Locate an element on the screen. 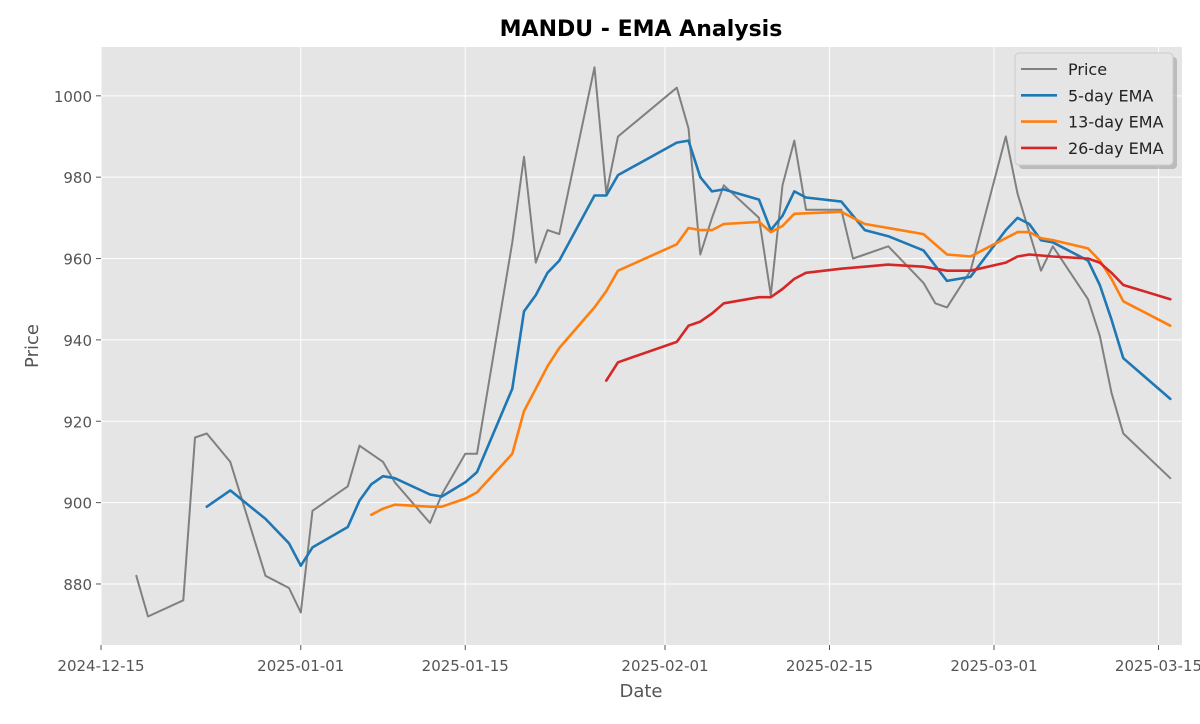  y-tick-label: 880 is located at coordinates (77, 585).